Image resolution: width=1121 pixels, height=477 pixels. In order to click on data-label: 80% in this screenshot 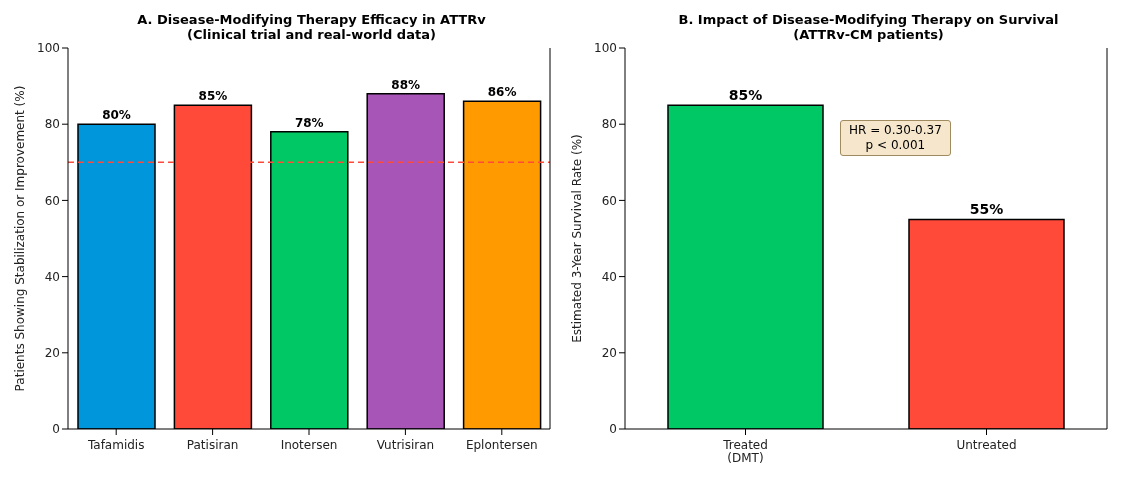, I will do `click(116, 115)`.